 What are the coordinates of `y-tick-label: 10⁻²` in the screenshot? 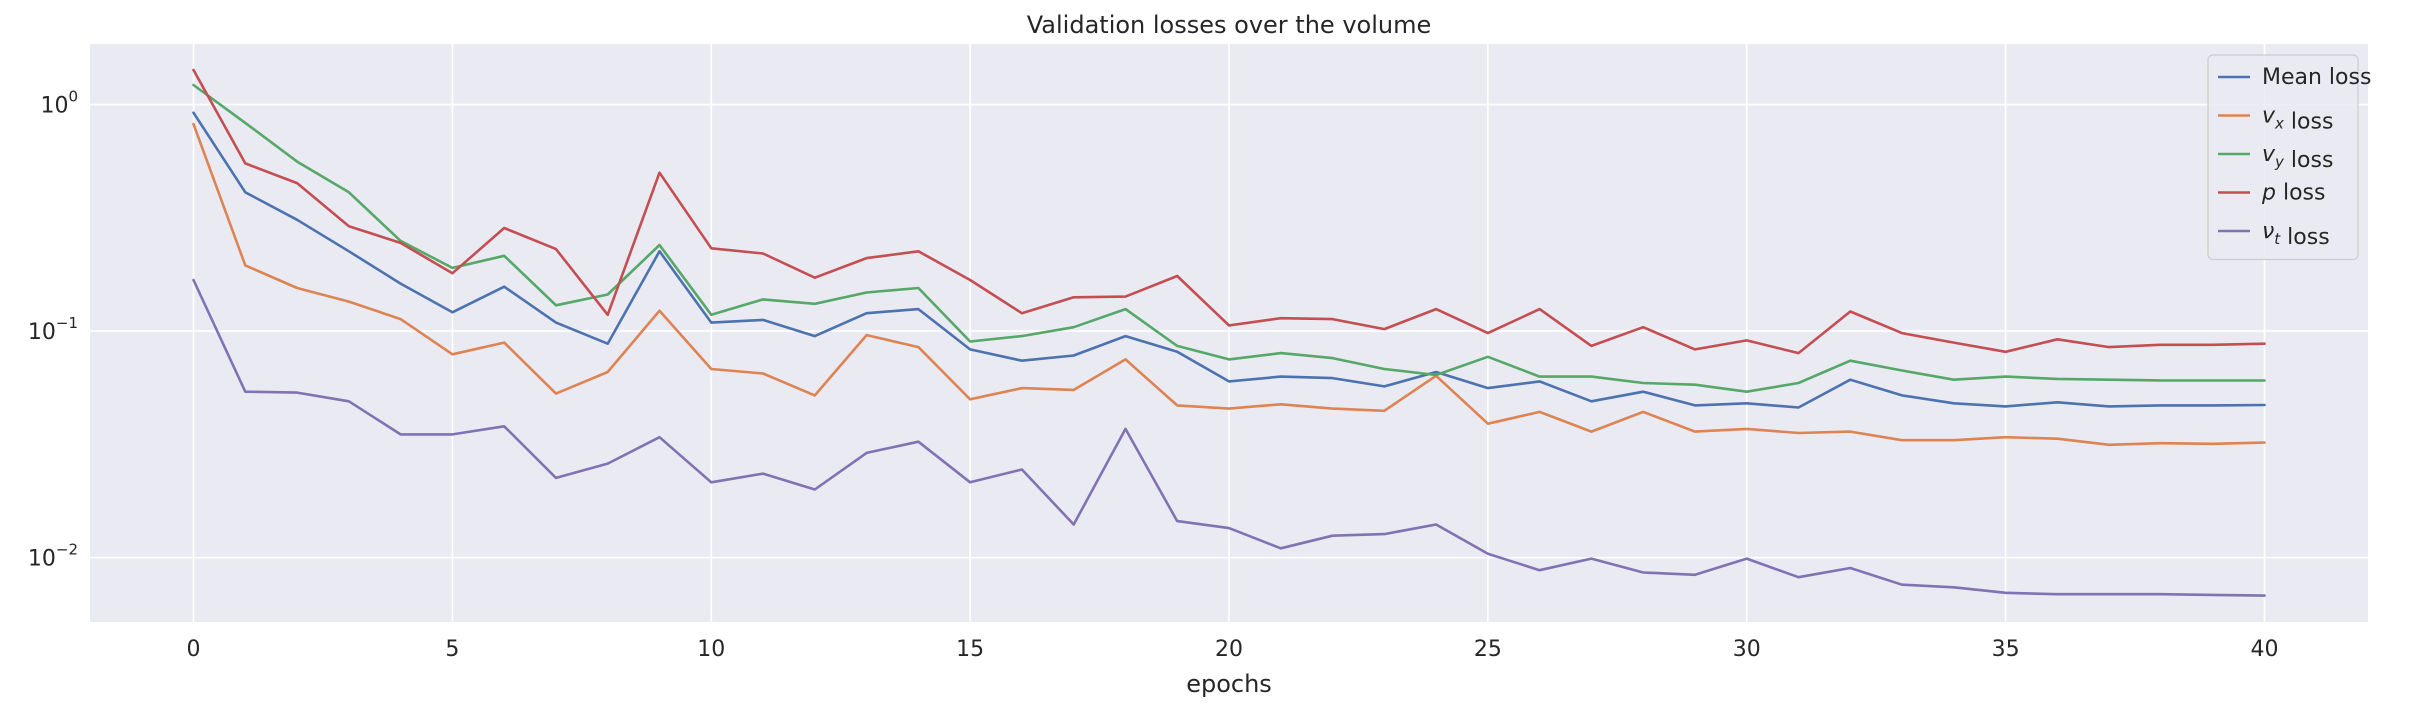 It's located at (53, 556).